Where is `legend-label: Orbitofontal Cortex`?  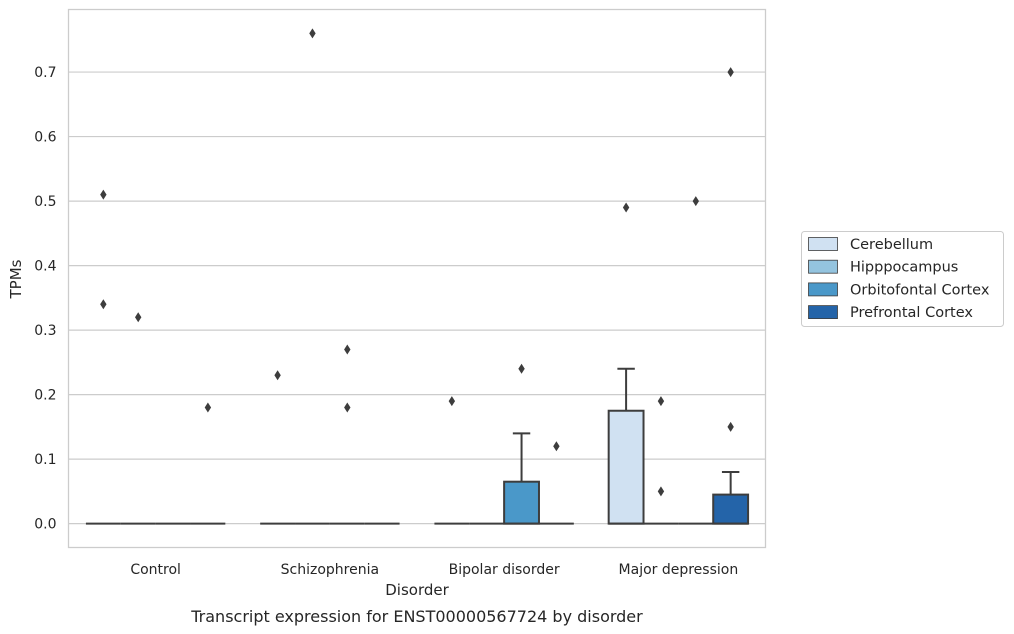 legend-label: Orbitofontal Cortex is located at coordinates (920, 290).